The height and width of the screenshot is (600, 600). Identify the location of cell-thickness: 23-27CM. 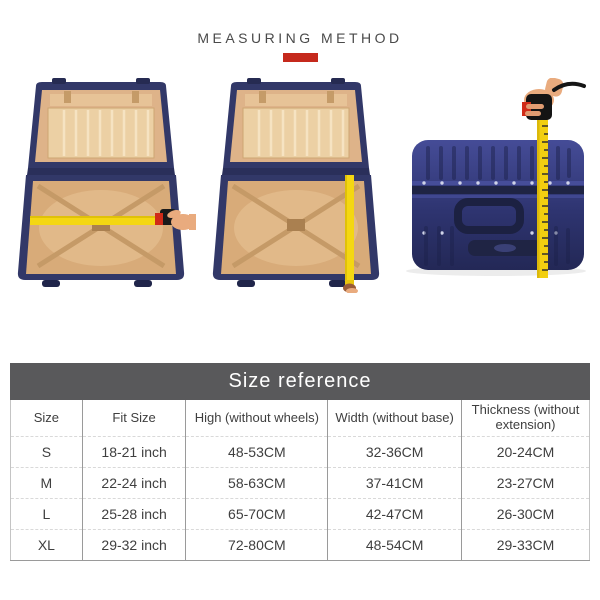
(525, 483).